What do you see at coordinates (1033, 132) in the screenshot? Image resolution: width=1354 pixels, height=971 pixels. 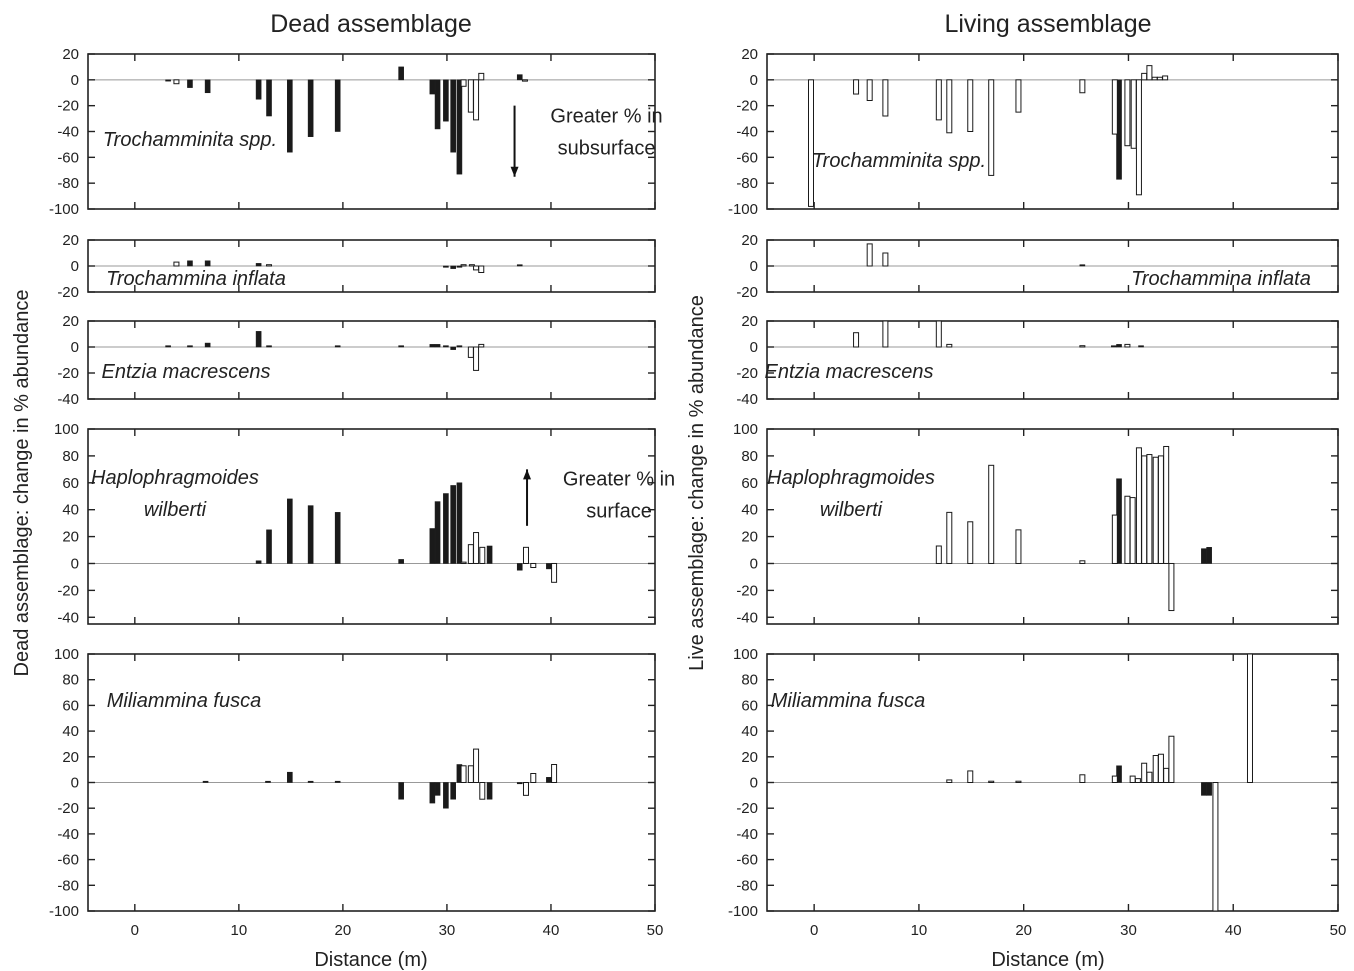 I see `panel-live-0: 20 0 -20 -40 -60 -80 -100 Trochamminita spp.` at bounding box center [1033, 132].